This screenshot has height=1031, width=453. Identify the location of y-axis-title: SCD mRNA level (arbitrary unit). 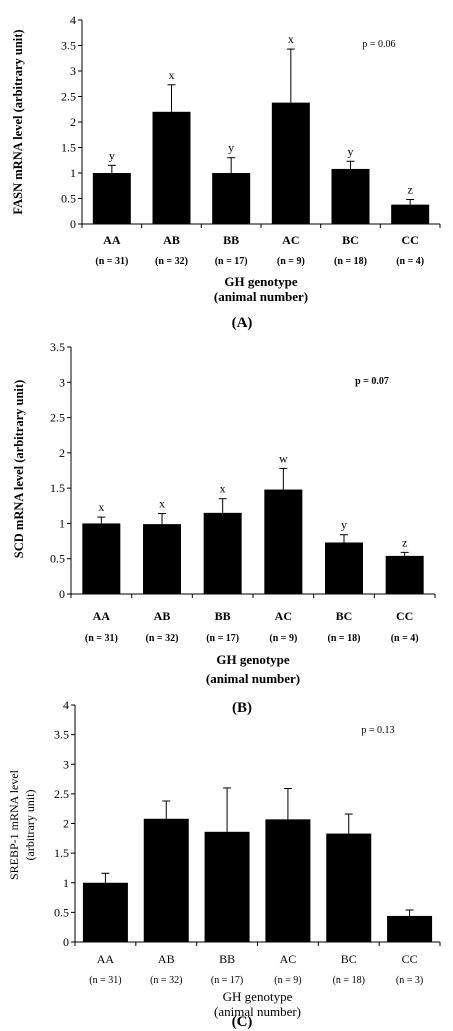
(19, 469).